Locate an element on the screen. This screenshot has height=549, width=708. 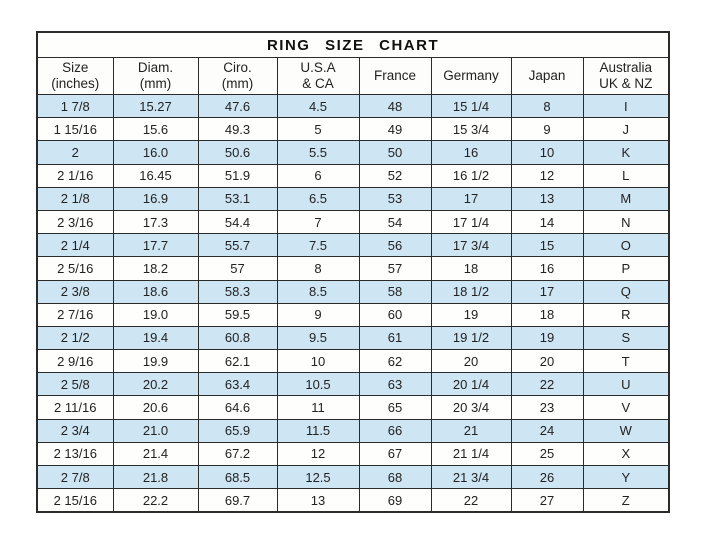
cell: 5 is located at coordinates (318, 129).